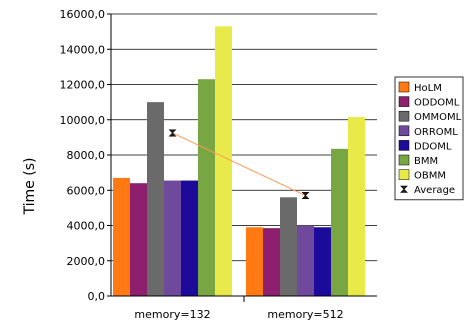 Image resolution: width=467 pixels, height=326 pixels. Describe the element at coordinates (86, 226) in the screenshot. I see `y-tick-label: 4000,0` at that location.